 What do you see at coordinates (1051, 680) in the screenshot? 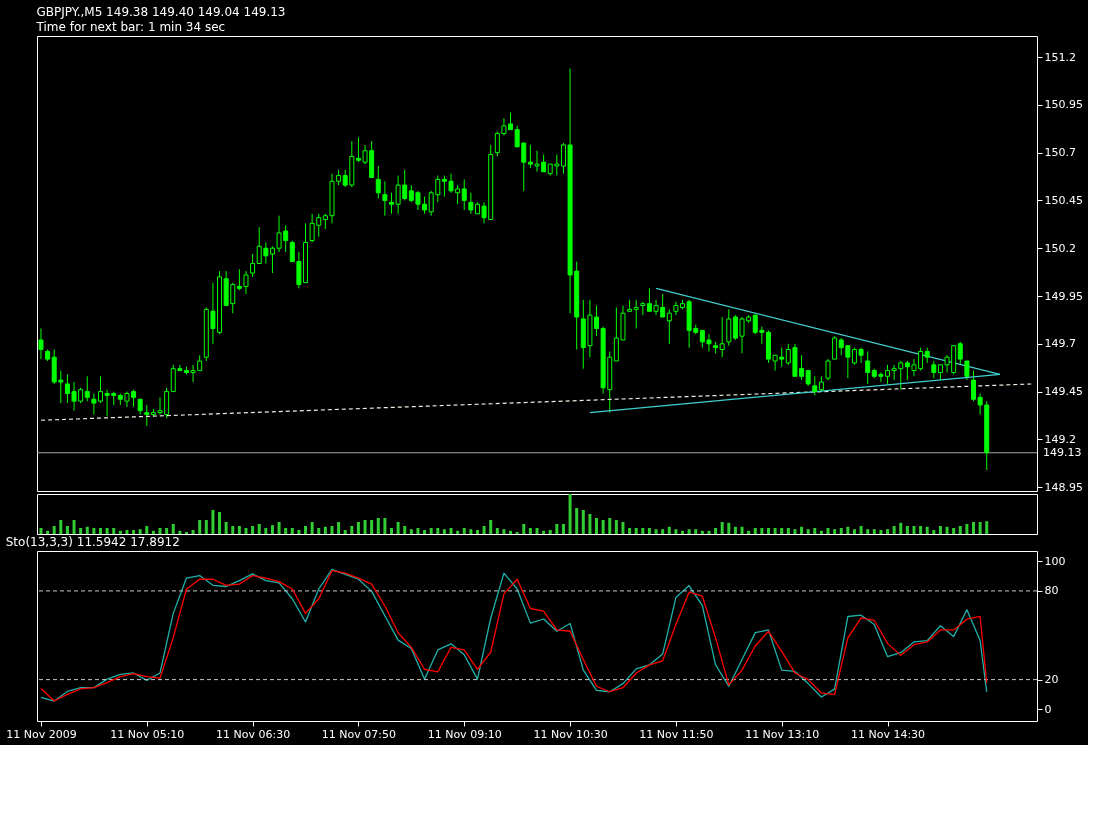
I see `y-tick-label: 20` at bounding box center [1051, 680].